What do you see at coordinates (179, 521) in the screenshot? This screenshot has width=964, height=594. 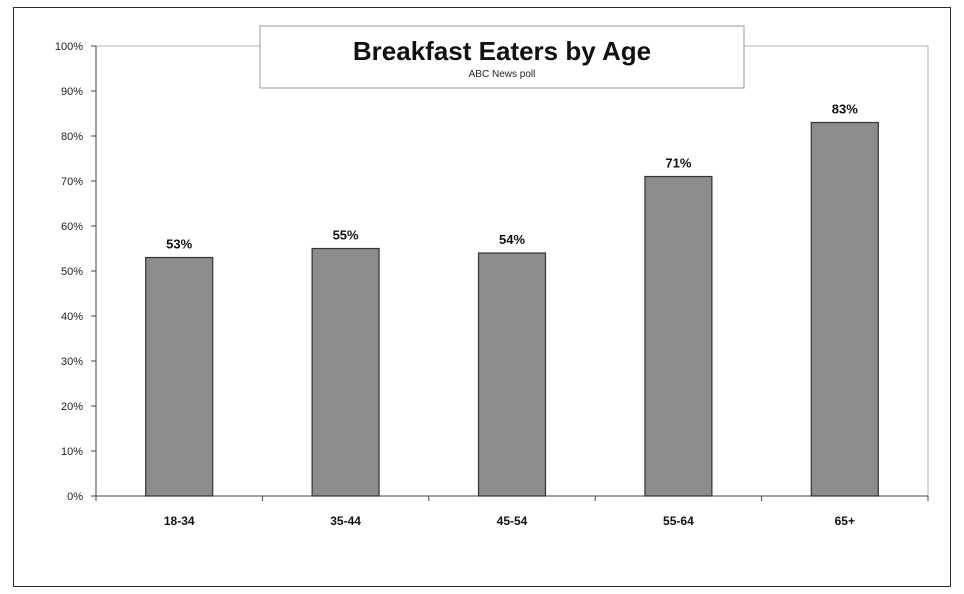 I see `x-category-label: 18-34` at bounding box center [179, 521].